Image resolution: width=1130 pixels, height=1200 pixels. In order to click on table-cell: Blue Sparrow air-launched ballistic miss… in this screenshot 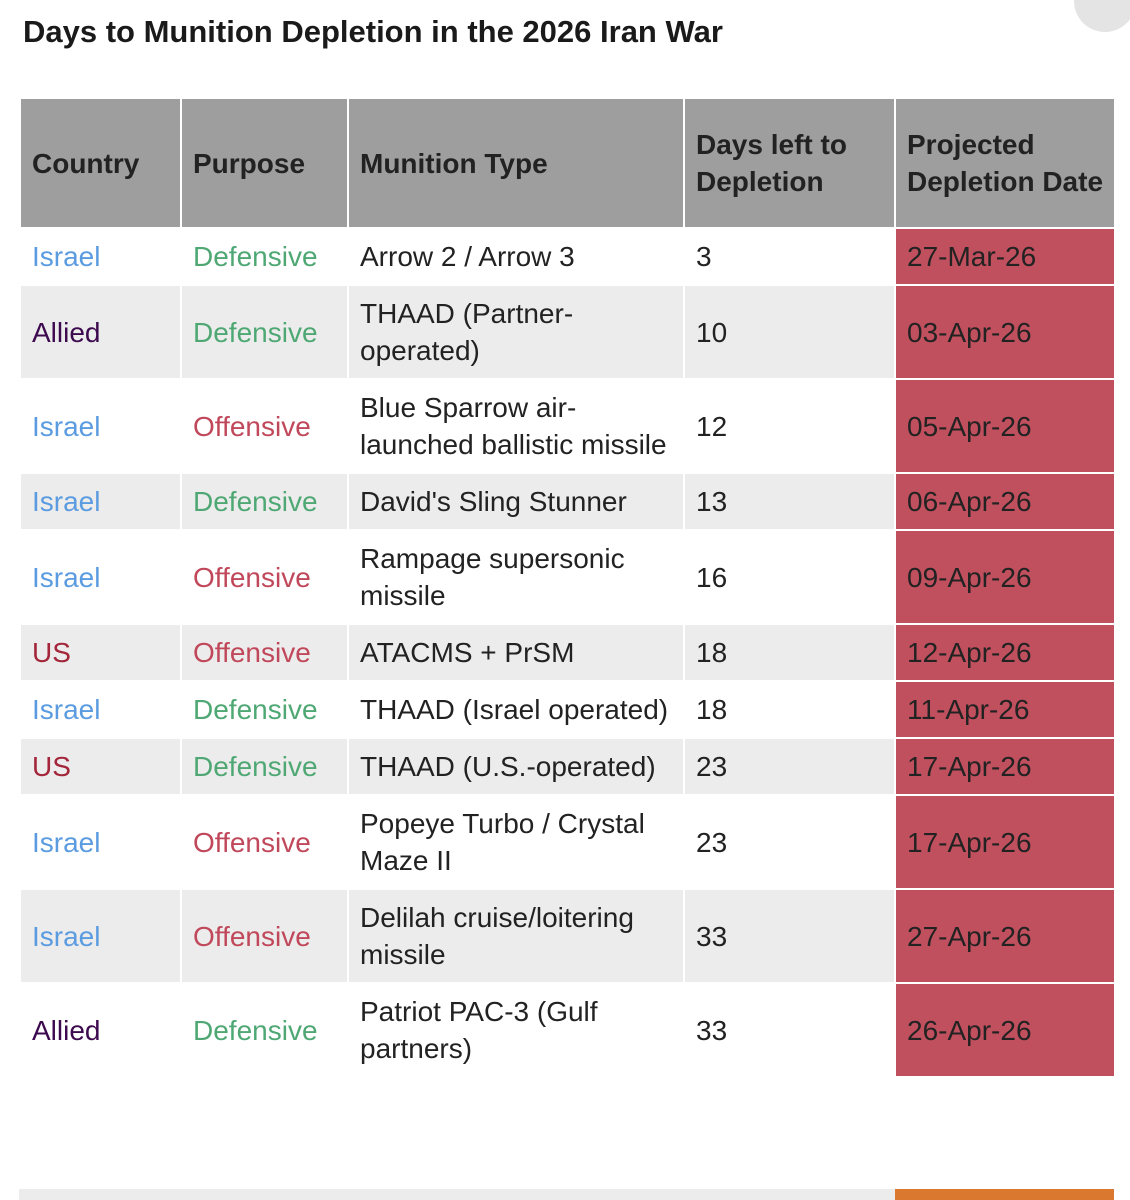, I will do `click(516, 426)`.